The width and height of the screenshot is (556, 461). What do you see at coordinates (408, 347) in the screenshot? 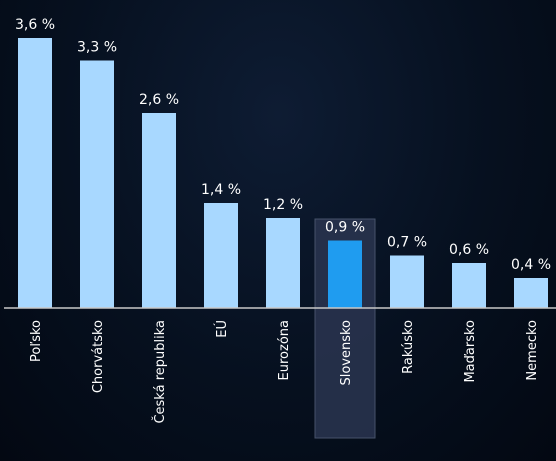
I see `tick-label-rakusko: Rakúsko` at bounding box center [408, 347].